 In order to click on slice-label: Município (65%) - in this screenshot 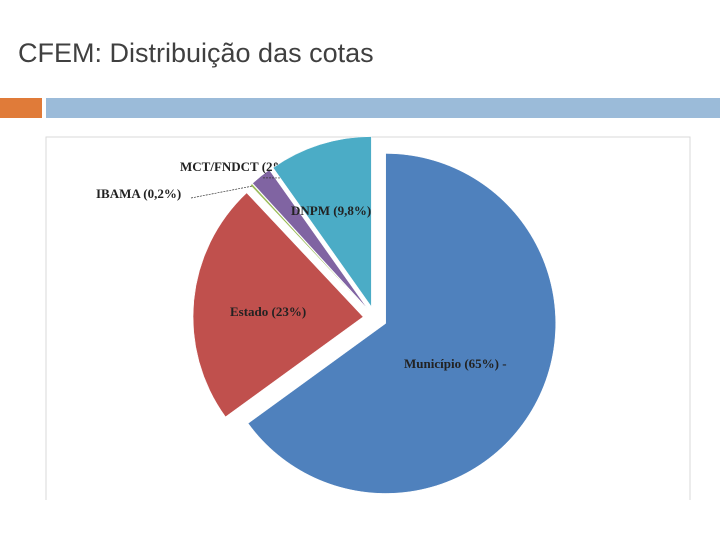, I will do `click(455, 363)`.